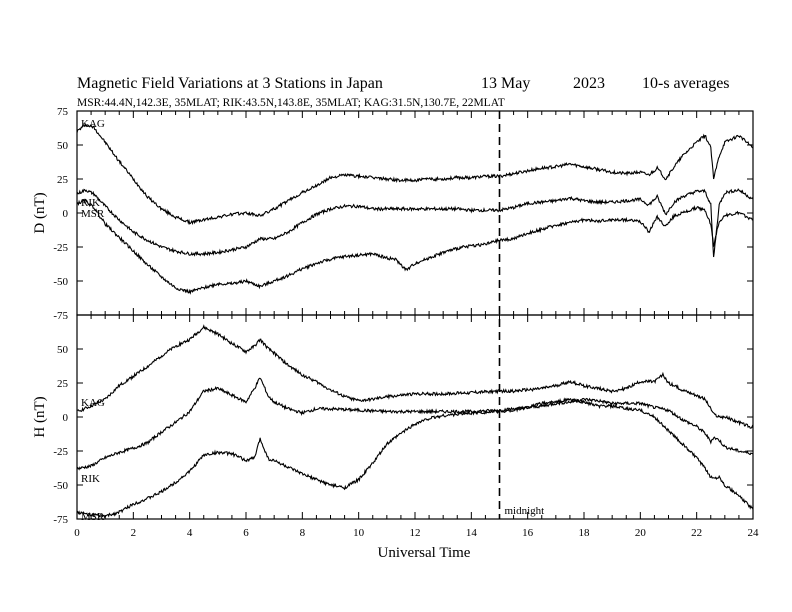  I want to click on d-trace-kag, so click(415, 174).